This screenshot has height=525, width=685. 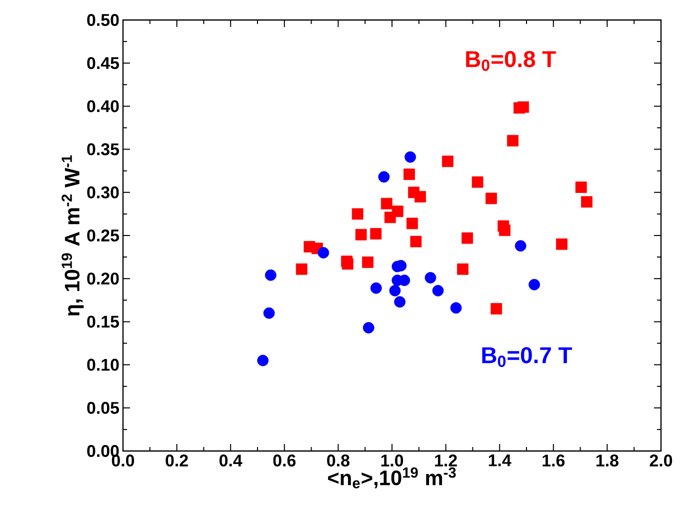 What do you see at coordinates (103, 63) in the screenshot?
I see `y-tick-label: 0.45` at bounding box center [103, 63].